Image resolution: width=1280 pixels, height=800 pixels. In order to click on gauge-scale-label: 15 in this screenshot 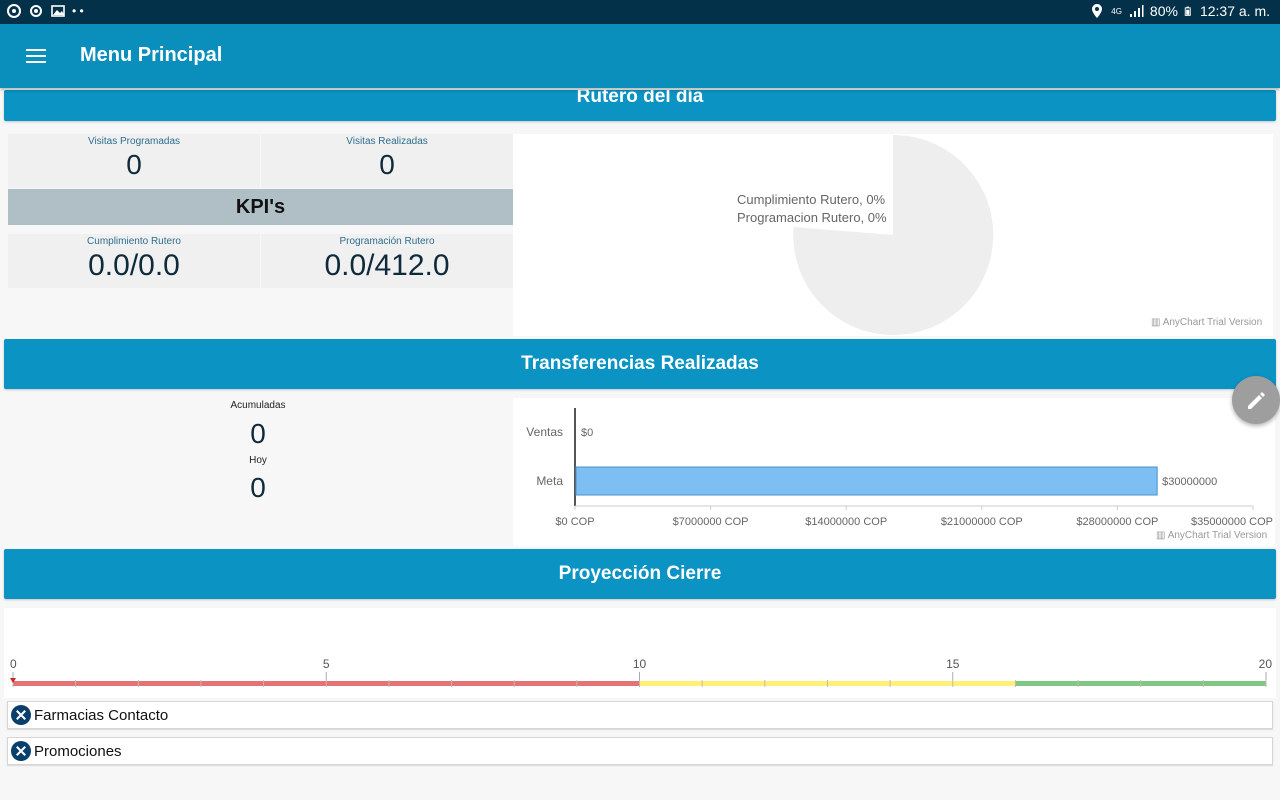, I will do `click(953, 664)`.